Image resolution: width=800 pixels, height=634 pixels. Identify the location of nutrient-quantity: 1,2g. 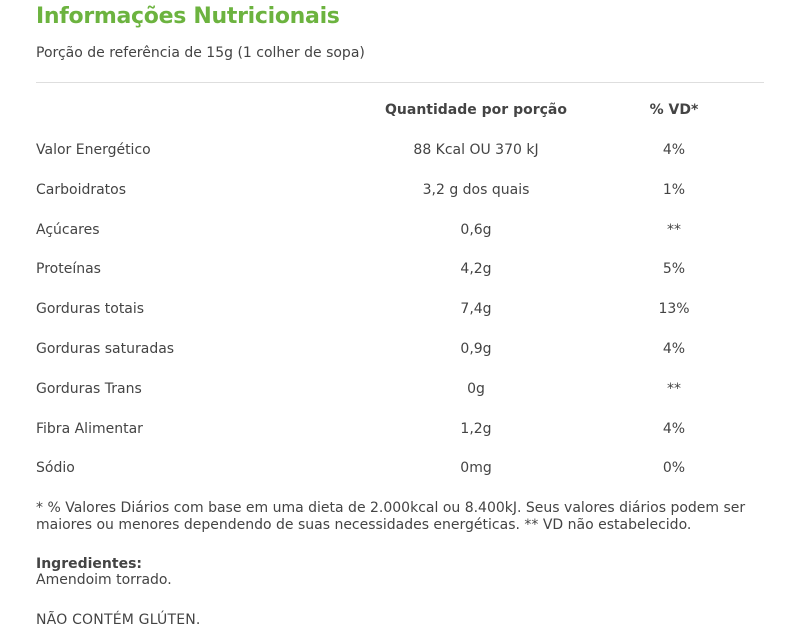
(476, 428).